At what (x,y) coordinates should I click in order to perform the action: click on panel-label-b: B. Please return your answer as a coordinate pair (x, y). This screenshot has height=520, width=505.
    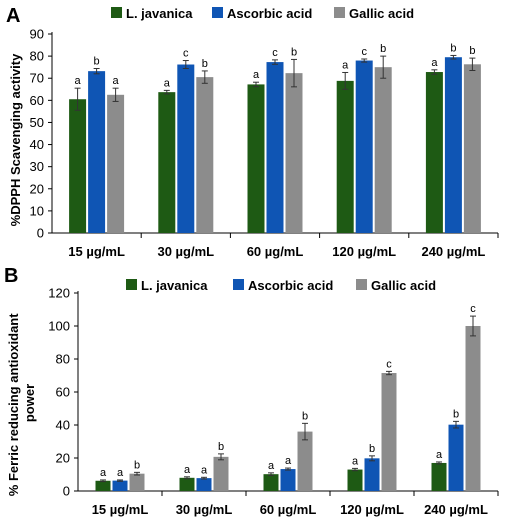
    Looking at the image, I should click on (11, 276).